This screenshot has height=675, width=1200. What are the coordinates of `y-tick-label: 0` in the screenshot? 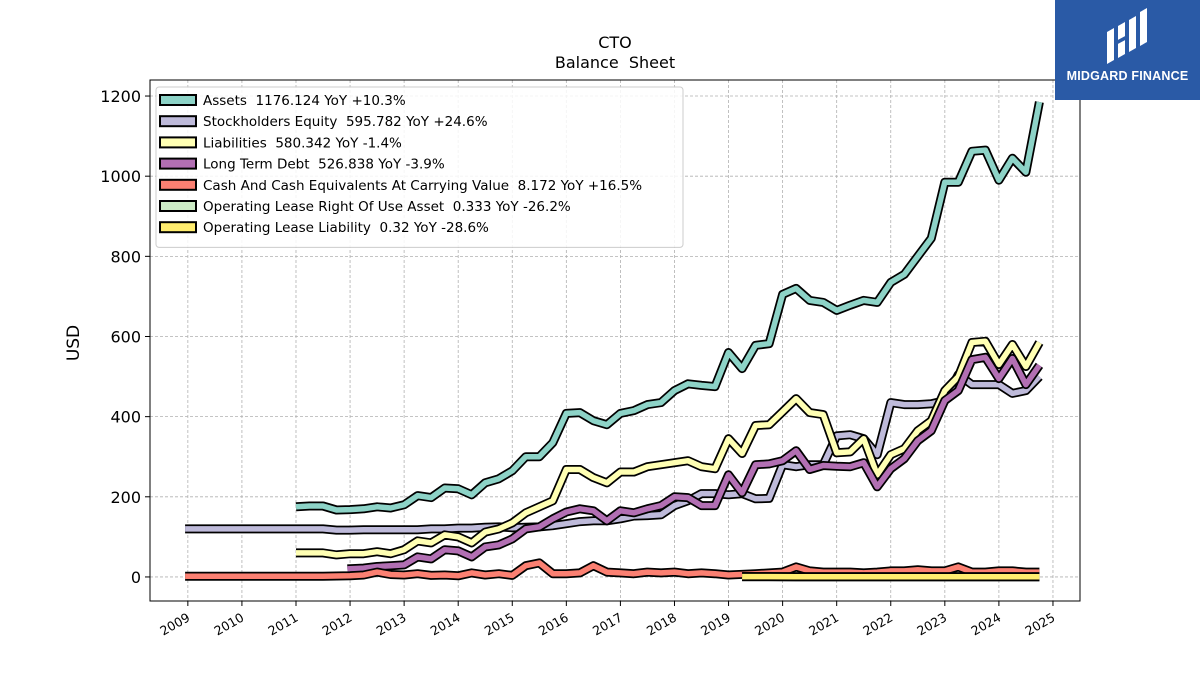 It's located at (136, 577).